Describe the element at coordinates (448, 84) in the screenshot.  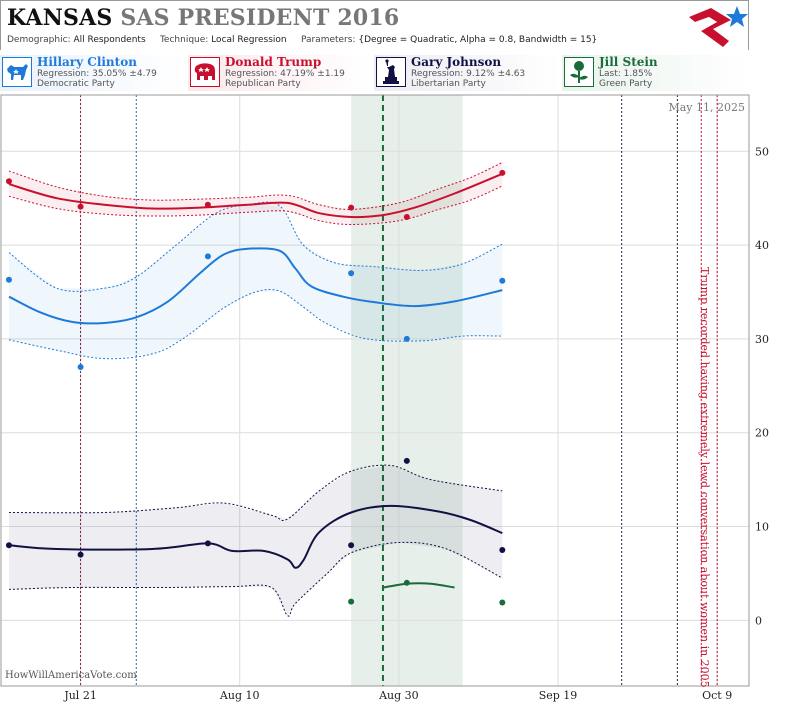
I see `candidate-party: Libertarian Party` at that location.